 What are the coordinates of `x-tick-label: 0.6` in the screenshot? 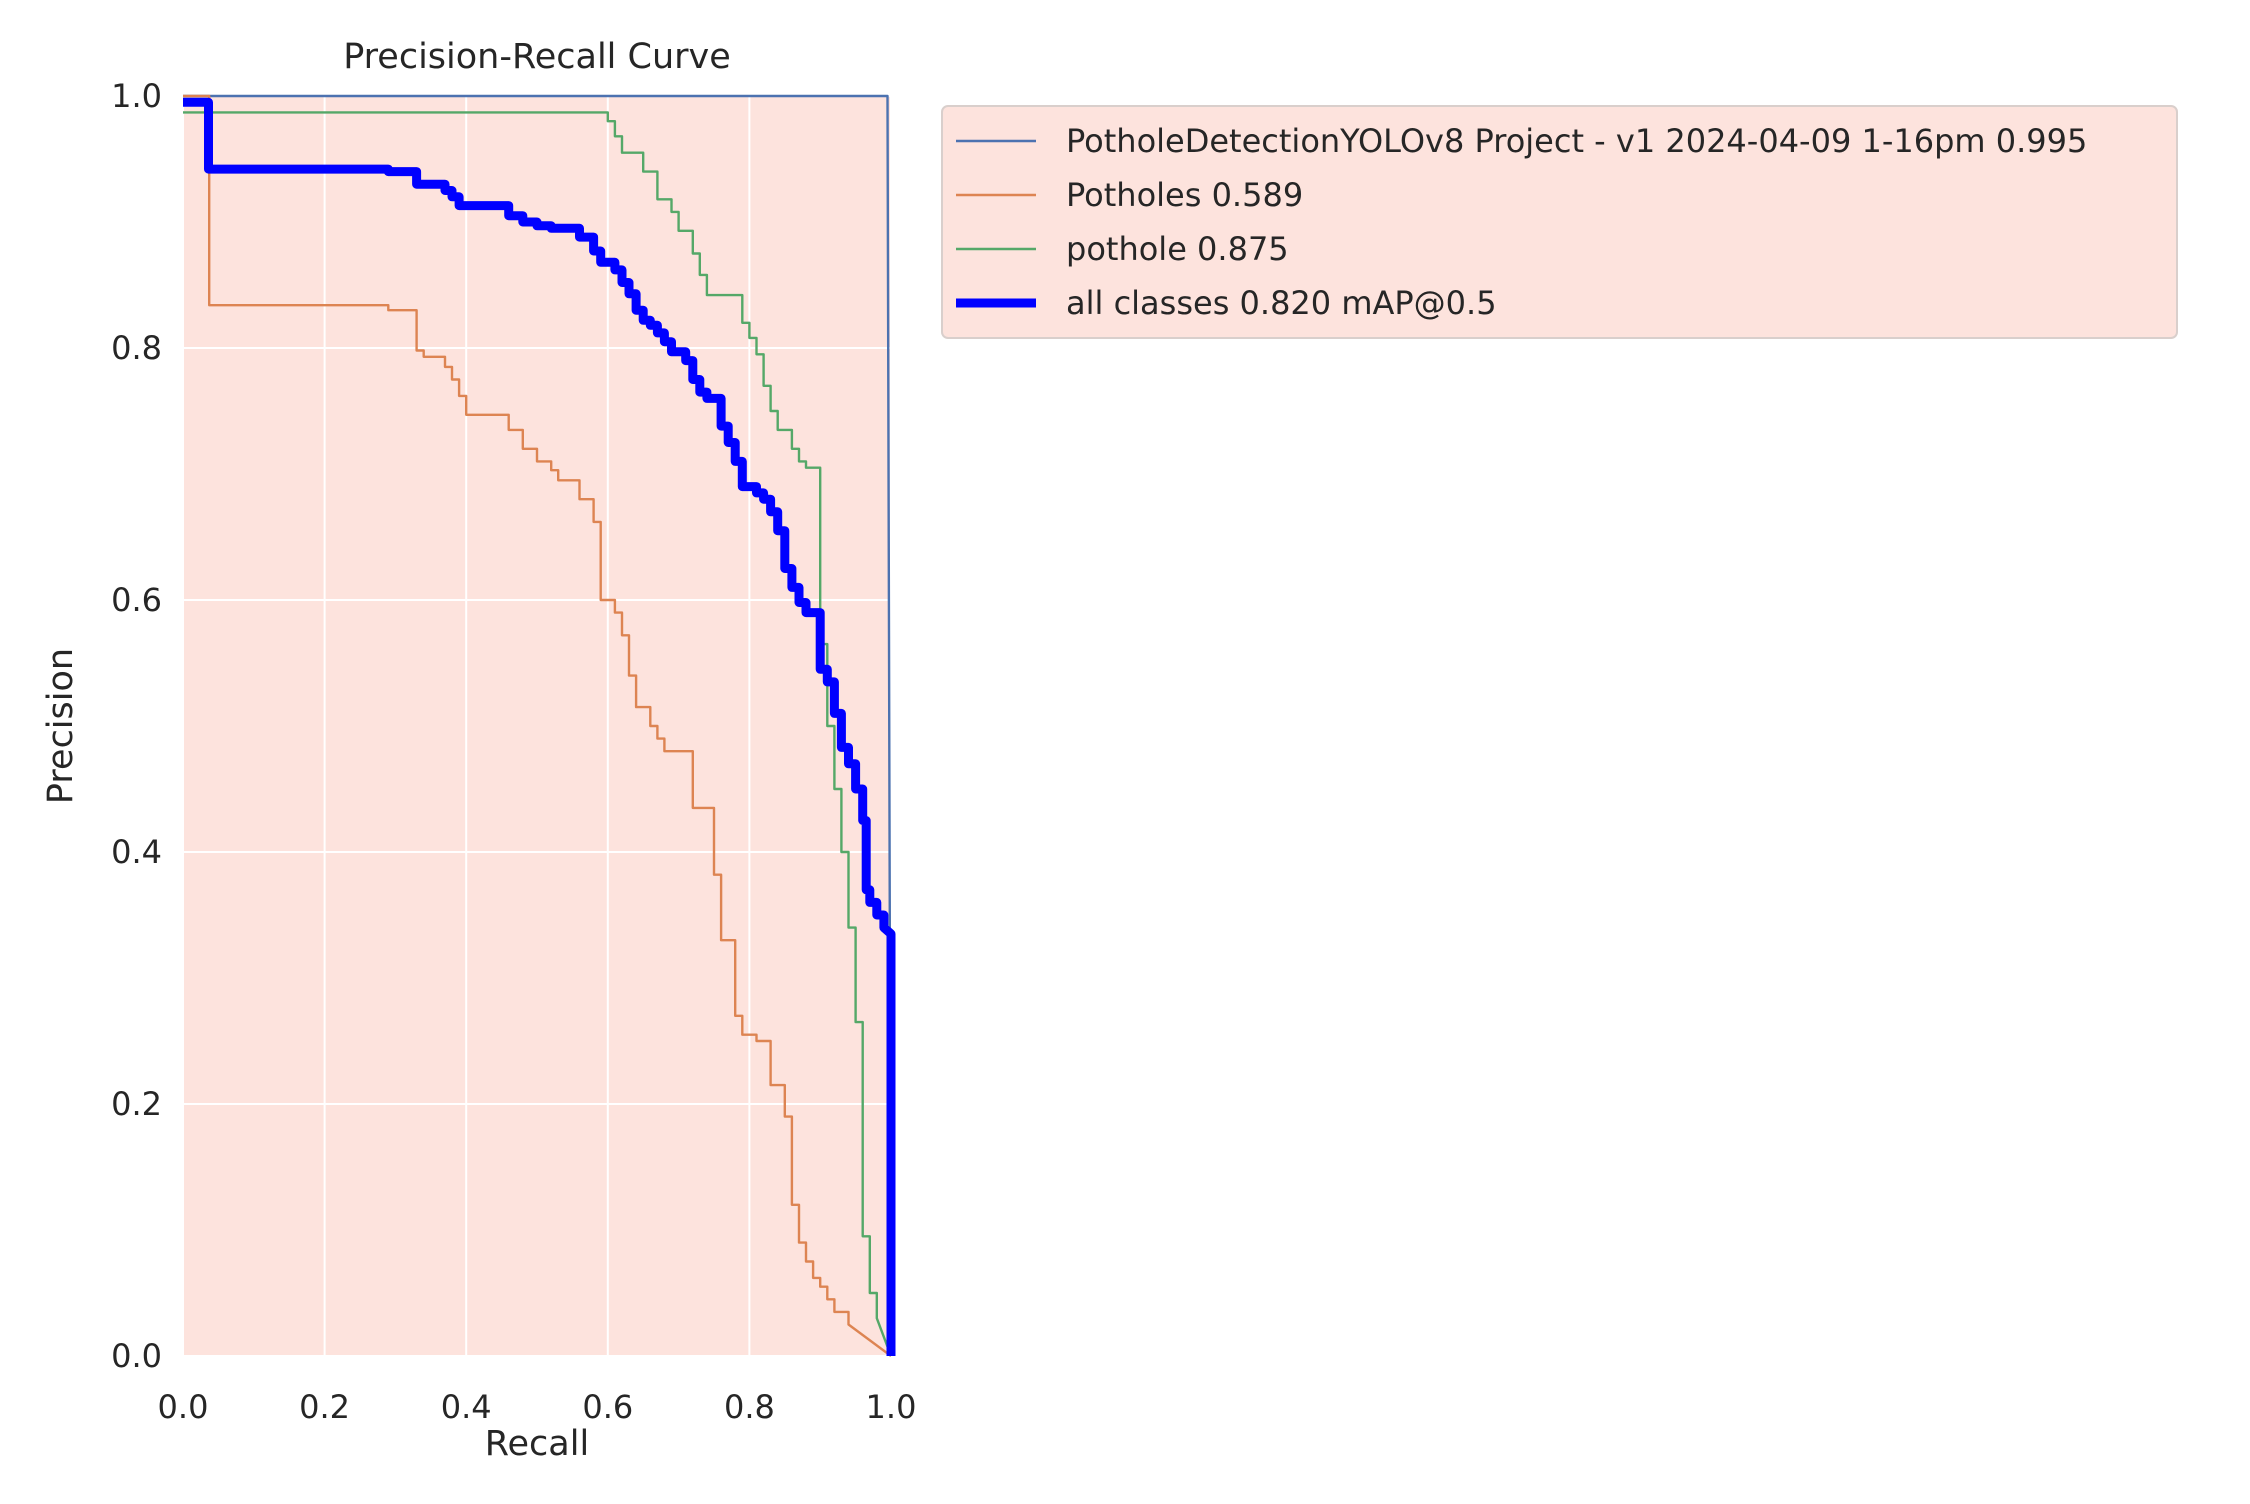 It's located at (607, 1407).